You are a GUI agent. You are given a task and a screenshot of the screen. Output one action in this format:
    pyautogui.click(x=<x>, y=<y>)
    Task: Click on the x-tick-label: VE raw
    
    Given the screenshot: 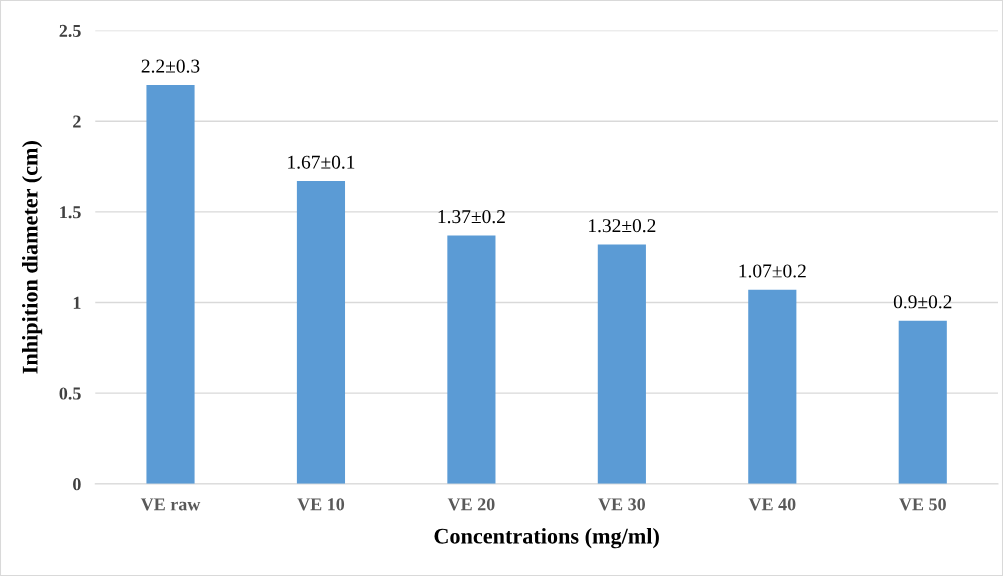 What is the action you would take?
    pyautogui.click(x=170, y=504)
    